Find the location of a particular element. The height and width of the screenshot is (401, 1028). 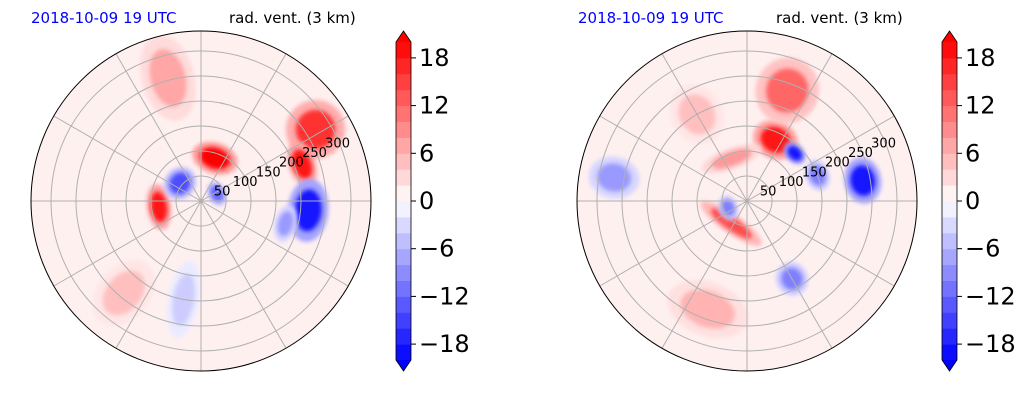

panel-2-colorbar: −18 −12 −6 0 6 12 18 is located at coordinates (978, 201).